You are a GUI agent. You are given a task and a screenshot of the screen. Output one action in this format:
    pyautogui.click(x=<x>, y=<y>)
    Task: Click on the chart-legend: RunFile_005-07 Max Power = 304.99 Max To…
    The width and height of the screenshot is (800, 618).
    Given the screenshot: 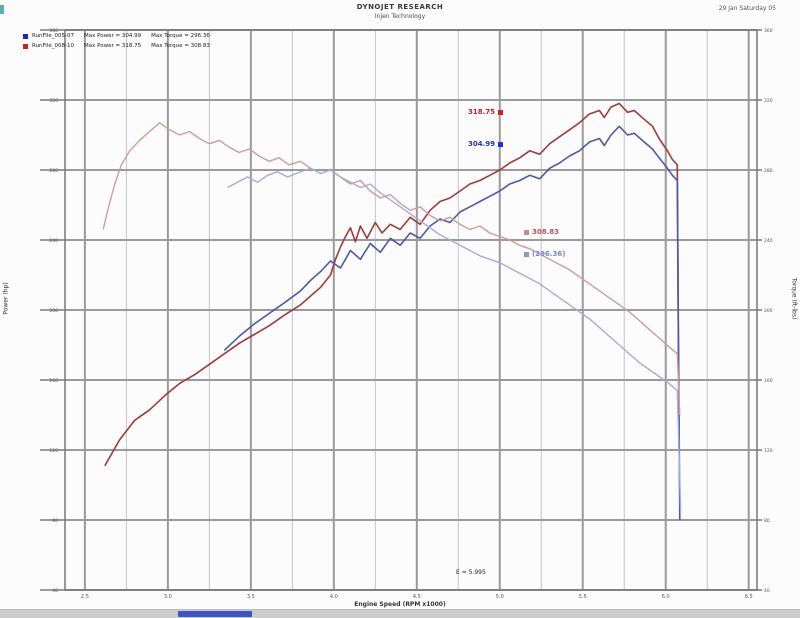 What is the action you would take?
    pyautogui.click(x=121, y=41)
    